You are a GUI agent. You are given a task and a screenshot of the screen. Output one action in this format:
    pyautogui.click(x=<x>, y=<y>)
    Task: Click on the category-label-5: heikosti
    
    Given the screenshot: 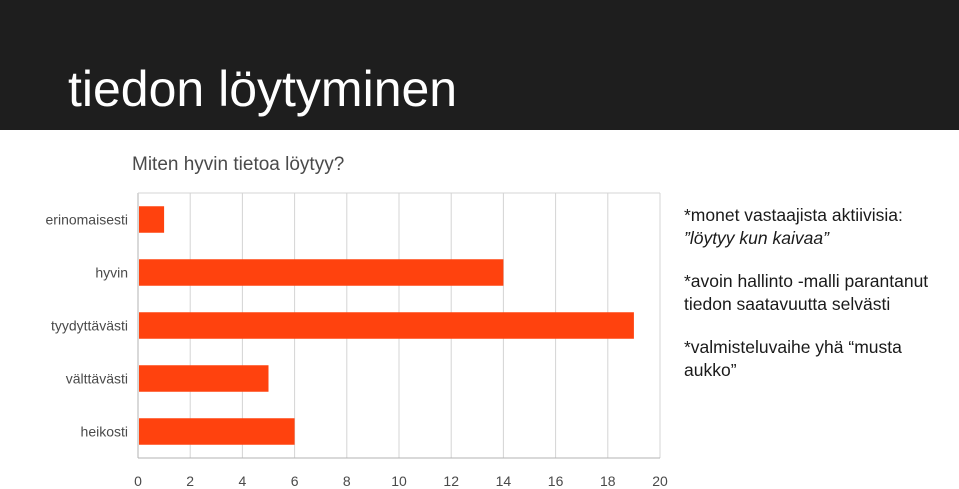 What is the action you would take?
    pyautogui.click(x=104, y=432)
    